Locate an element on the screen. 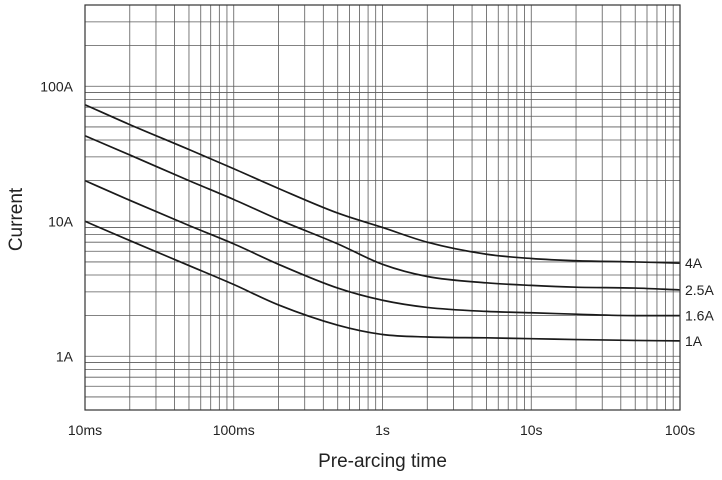 This screenshot has height=480, width=722. y-tick-label: 100A is located at coordinates (56, 86).